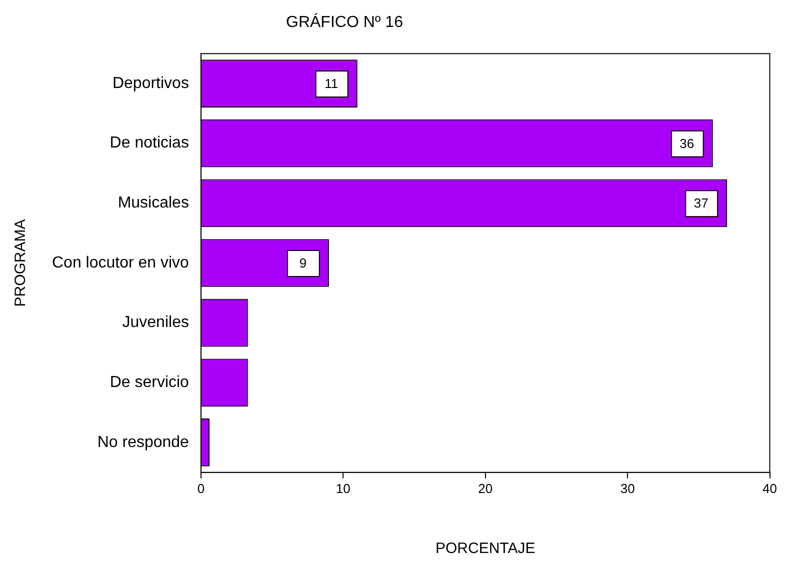 The width and height of the screenshot is (788, 585). What do you see at coordinates (150, 383) in the screenshot?
I see `y-tick-label: De servicio` at bounding box center [150, 383].